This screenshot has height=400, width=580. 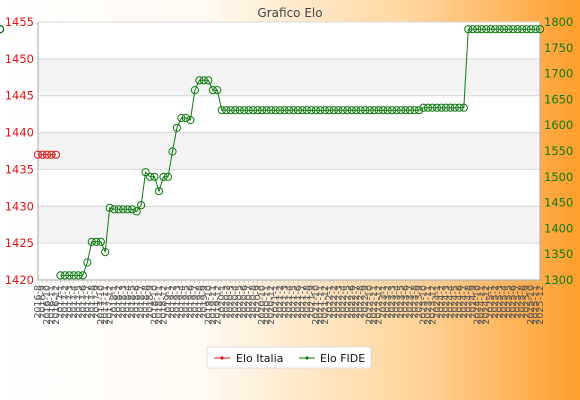 What do you see at coordinates (105, 305) in the screenshot?
I see `x-tick-label: 2017-11` at bounding box center [105, 305].